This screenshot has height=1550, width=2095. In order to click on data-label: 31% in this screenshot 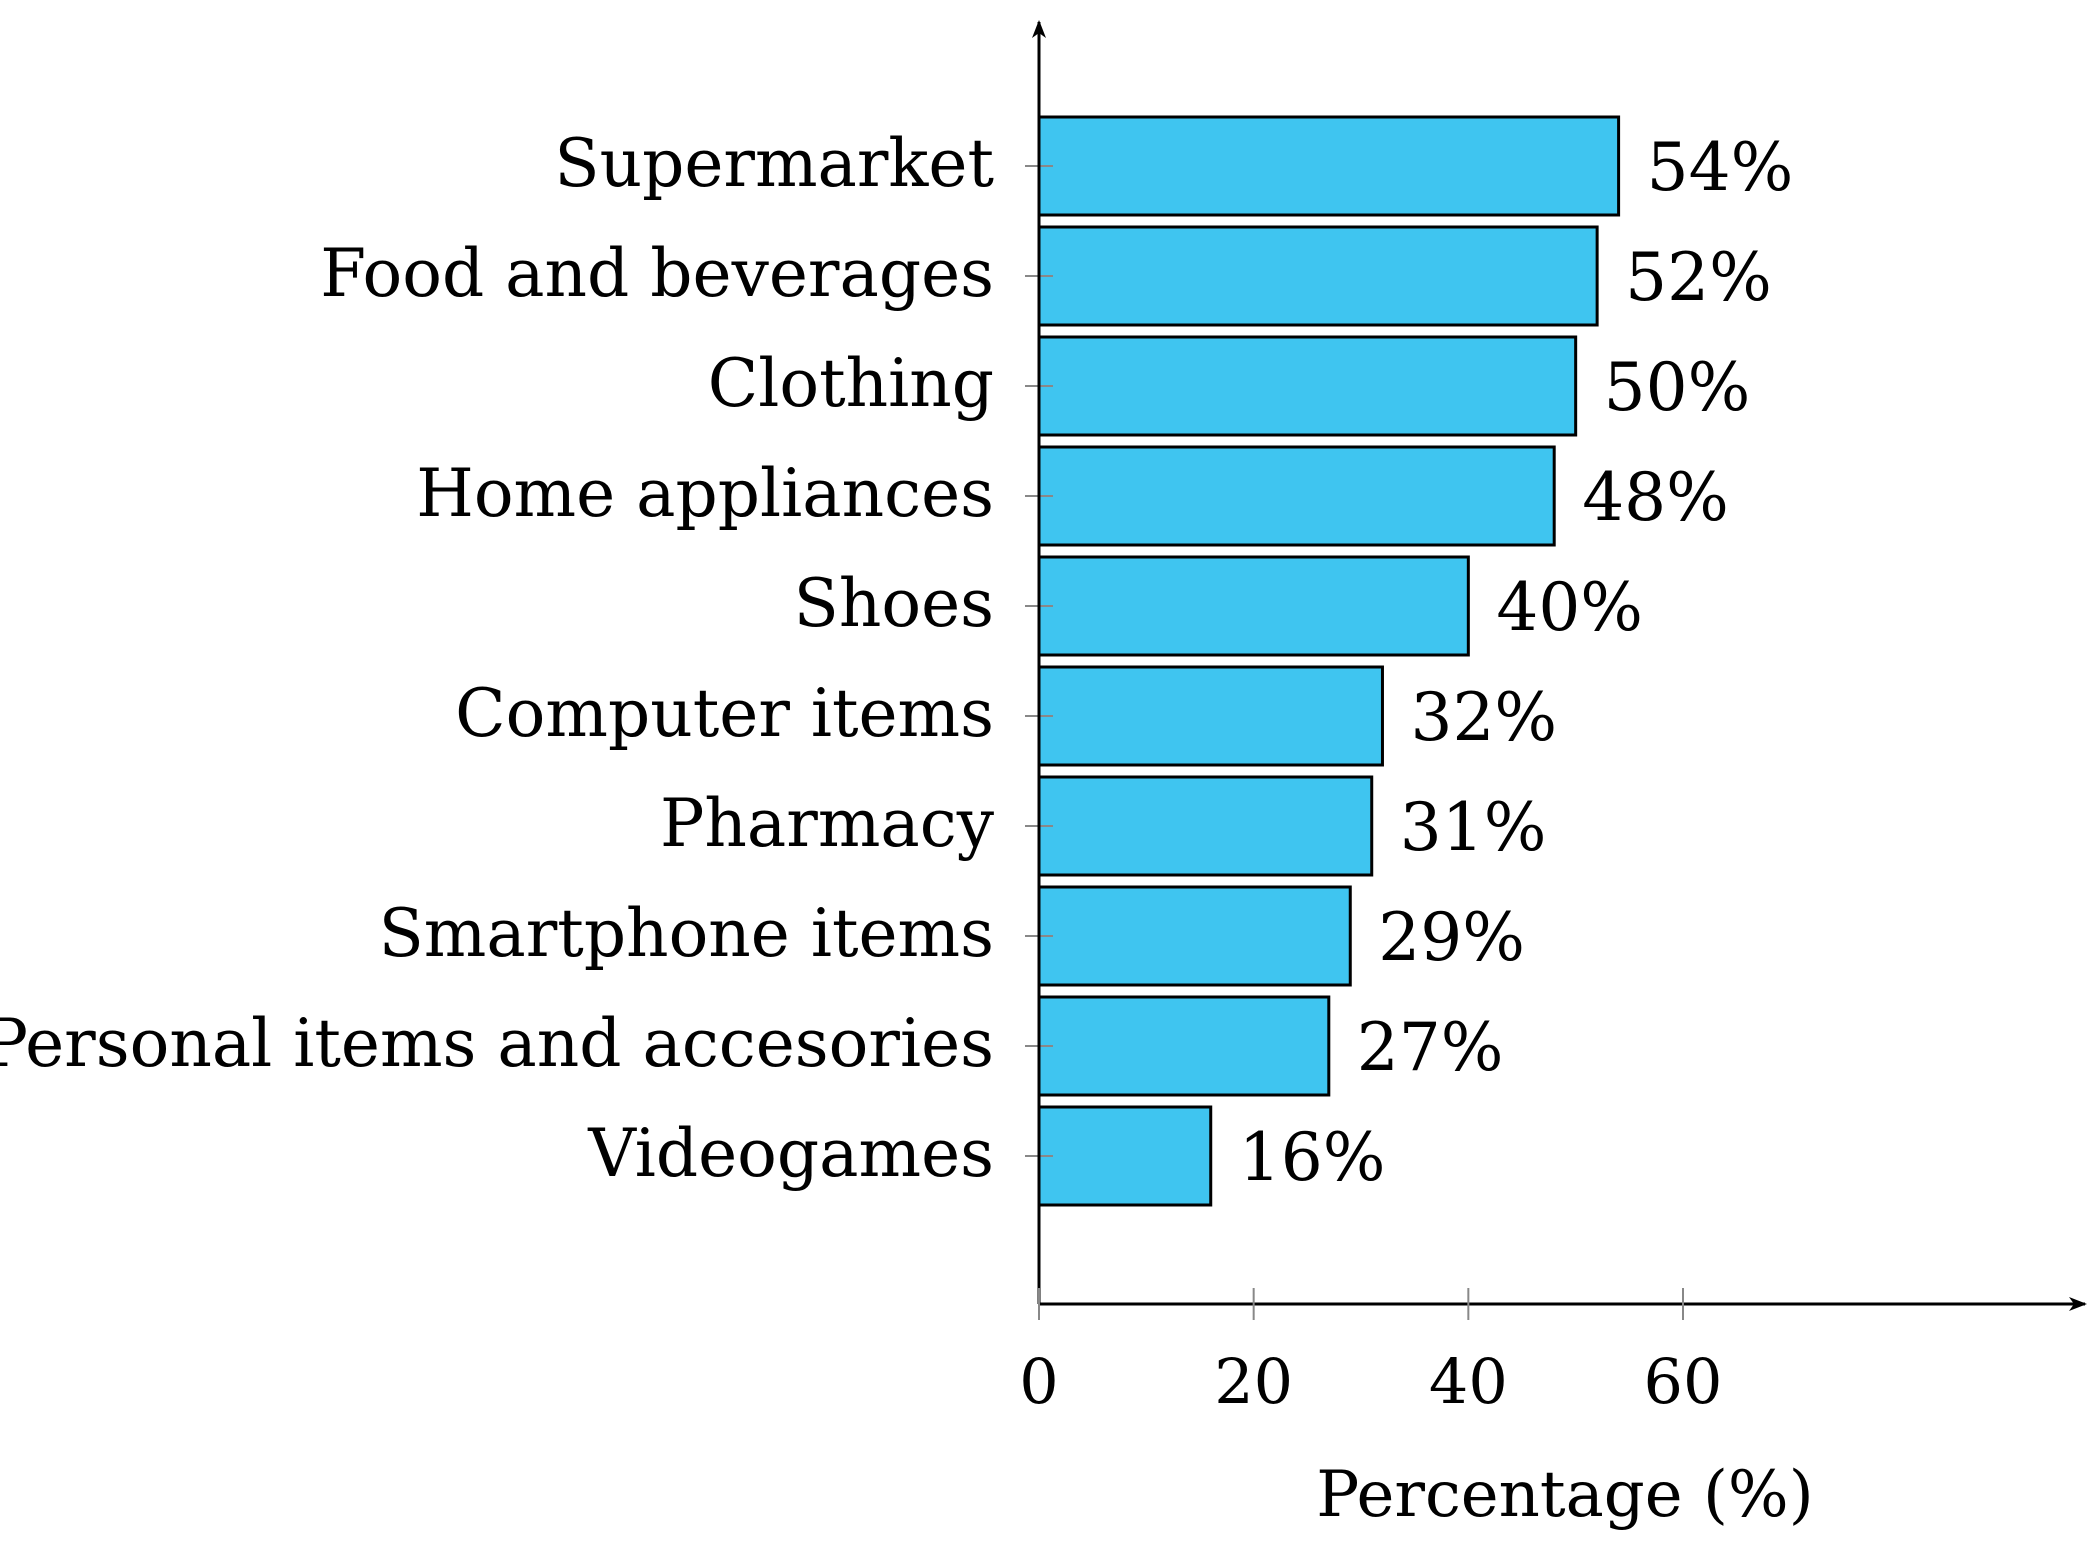, I will do `click(1473, 827)`.